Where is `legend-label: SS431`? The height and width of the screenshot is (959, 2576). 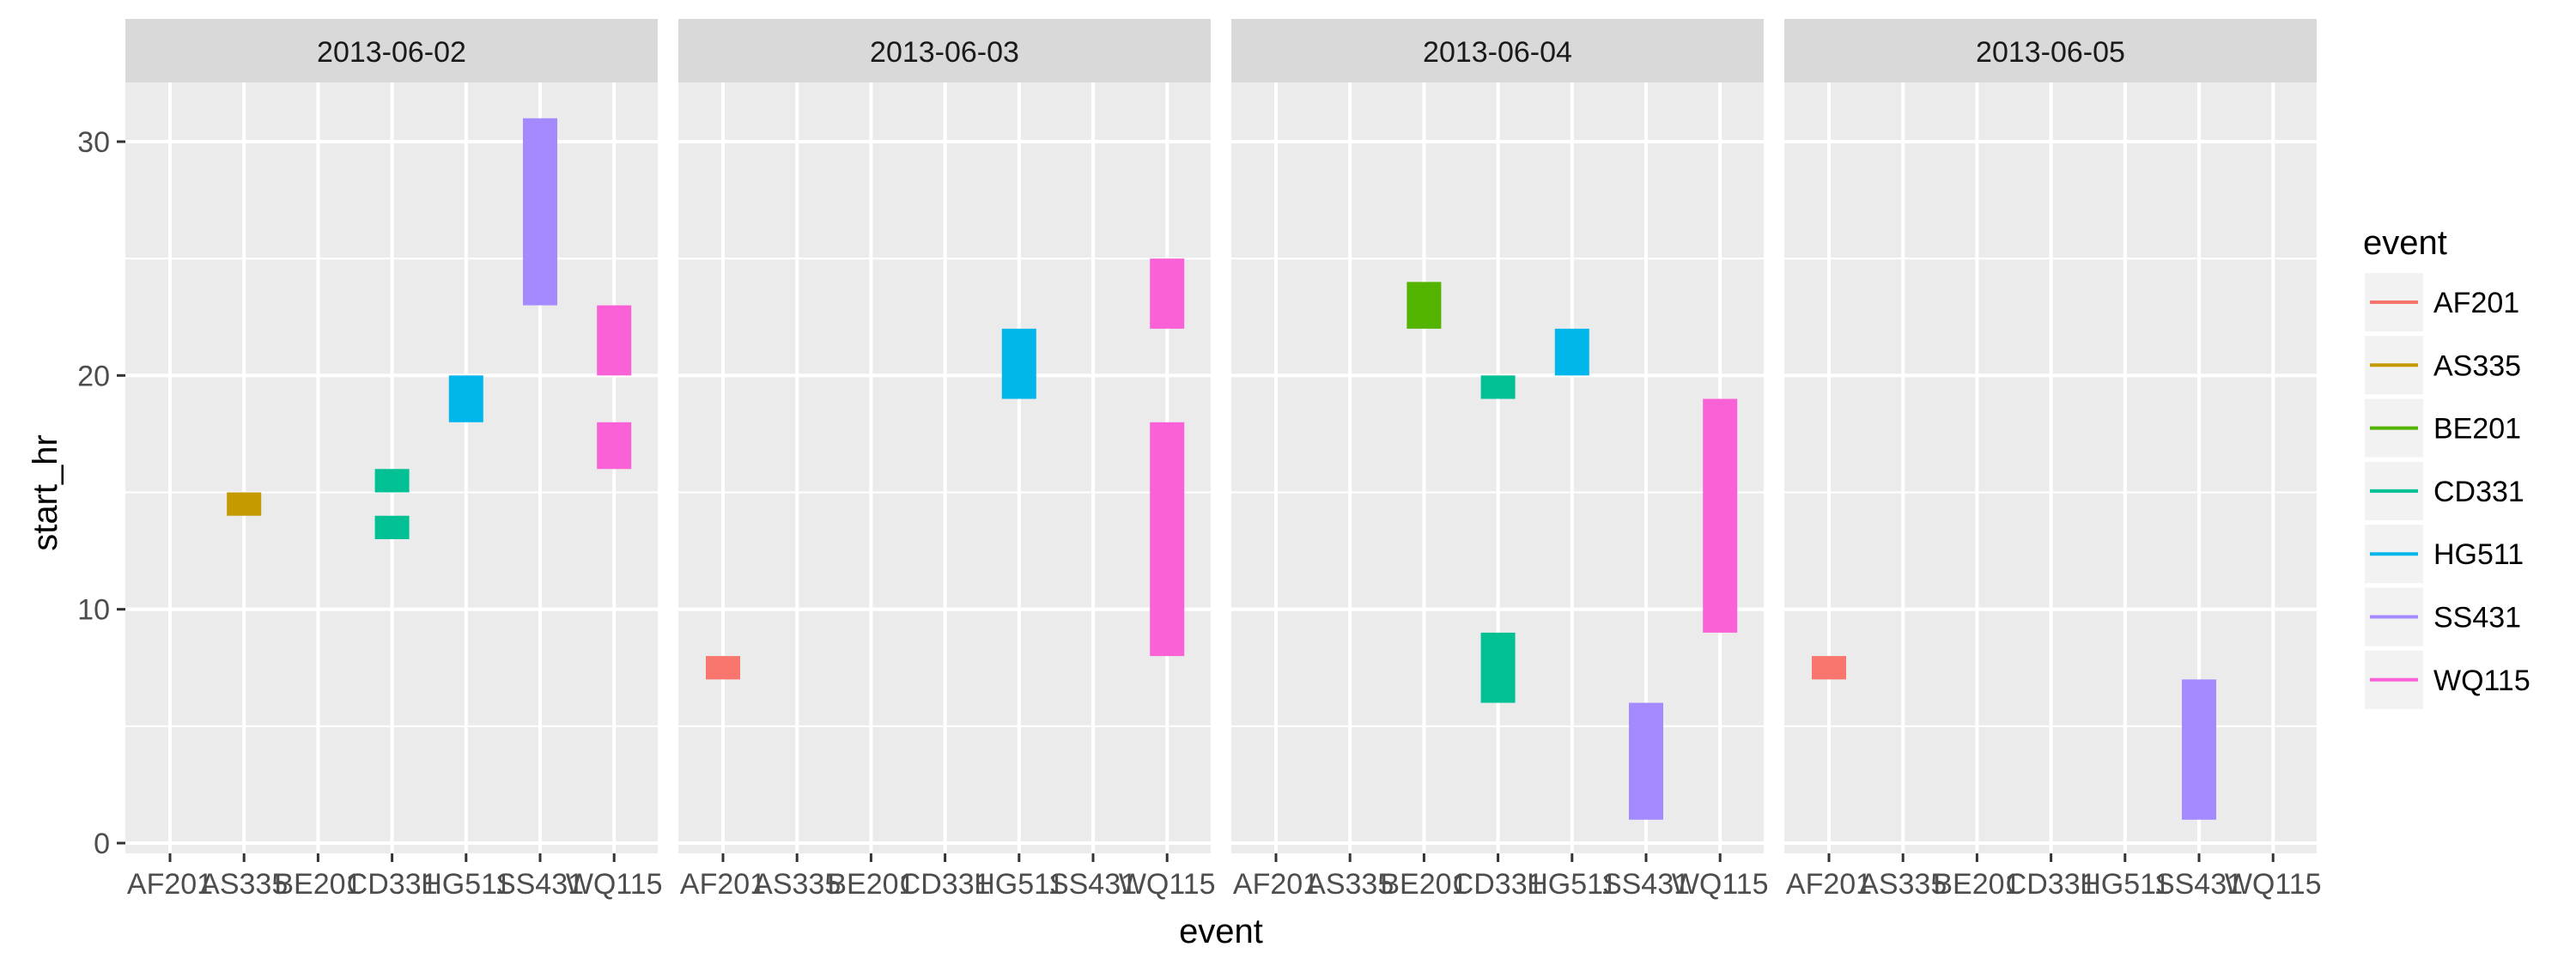
legend-label: SS431 is located at coordinates (2477, 618).